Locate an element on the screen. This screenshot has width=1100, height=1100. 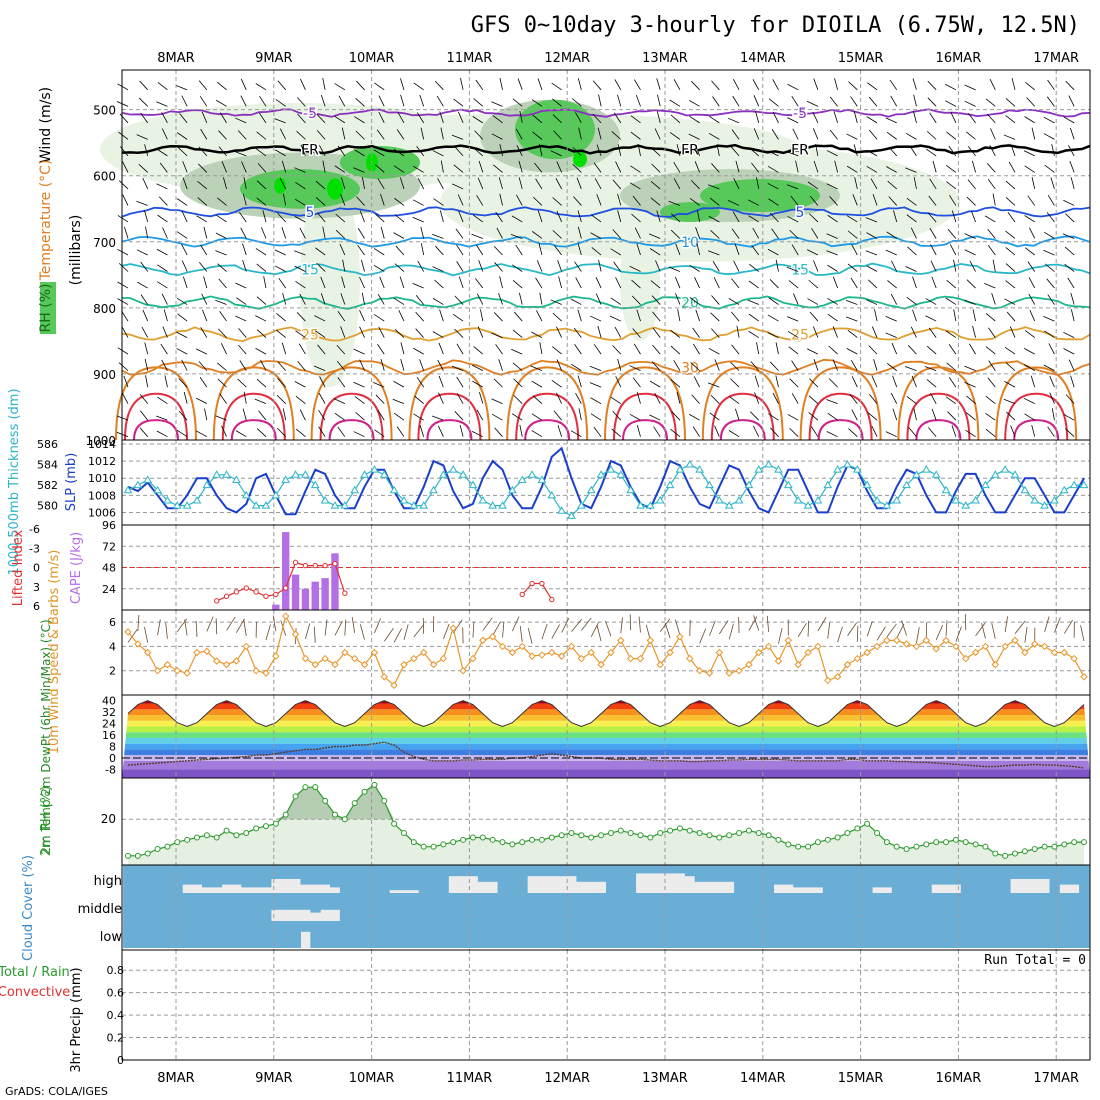
rh-point is located at coordinates (206, 835).